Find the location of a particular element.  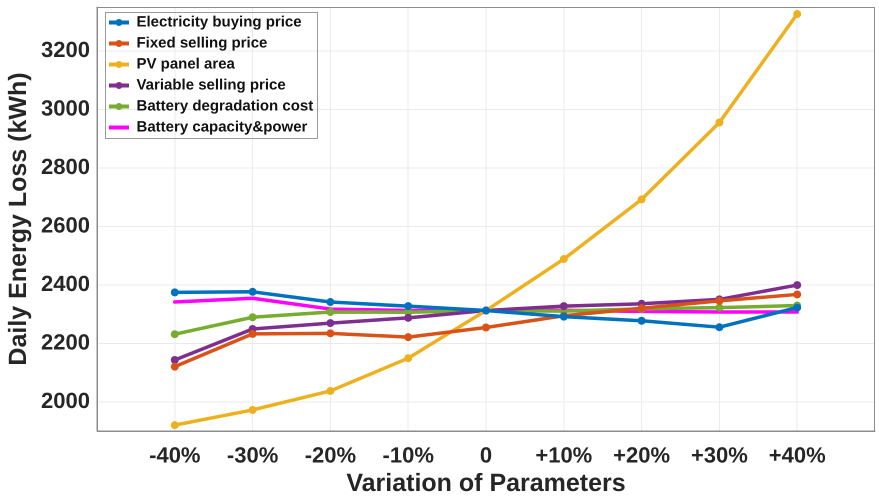

x-tick-label: +10% is located at coordinates (563, 455).